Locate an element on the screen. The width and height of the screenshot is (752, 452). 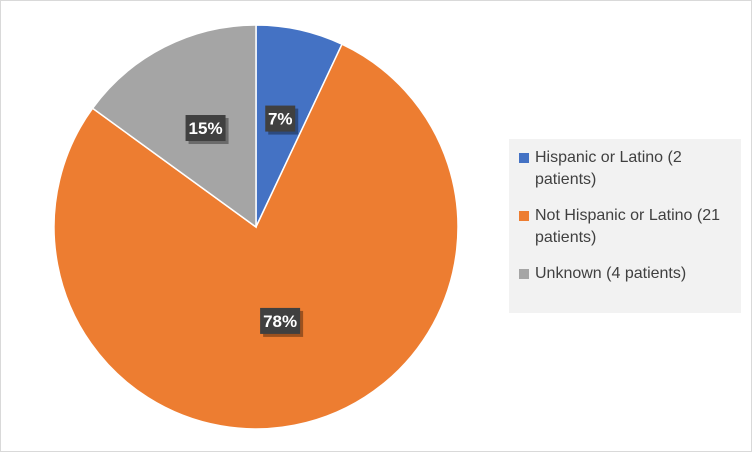
legend-swatch-not-hispanic is located at coordinates (524, 216).